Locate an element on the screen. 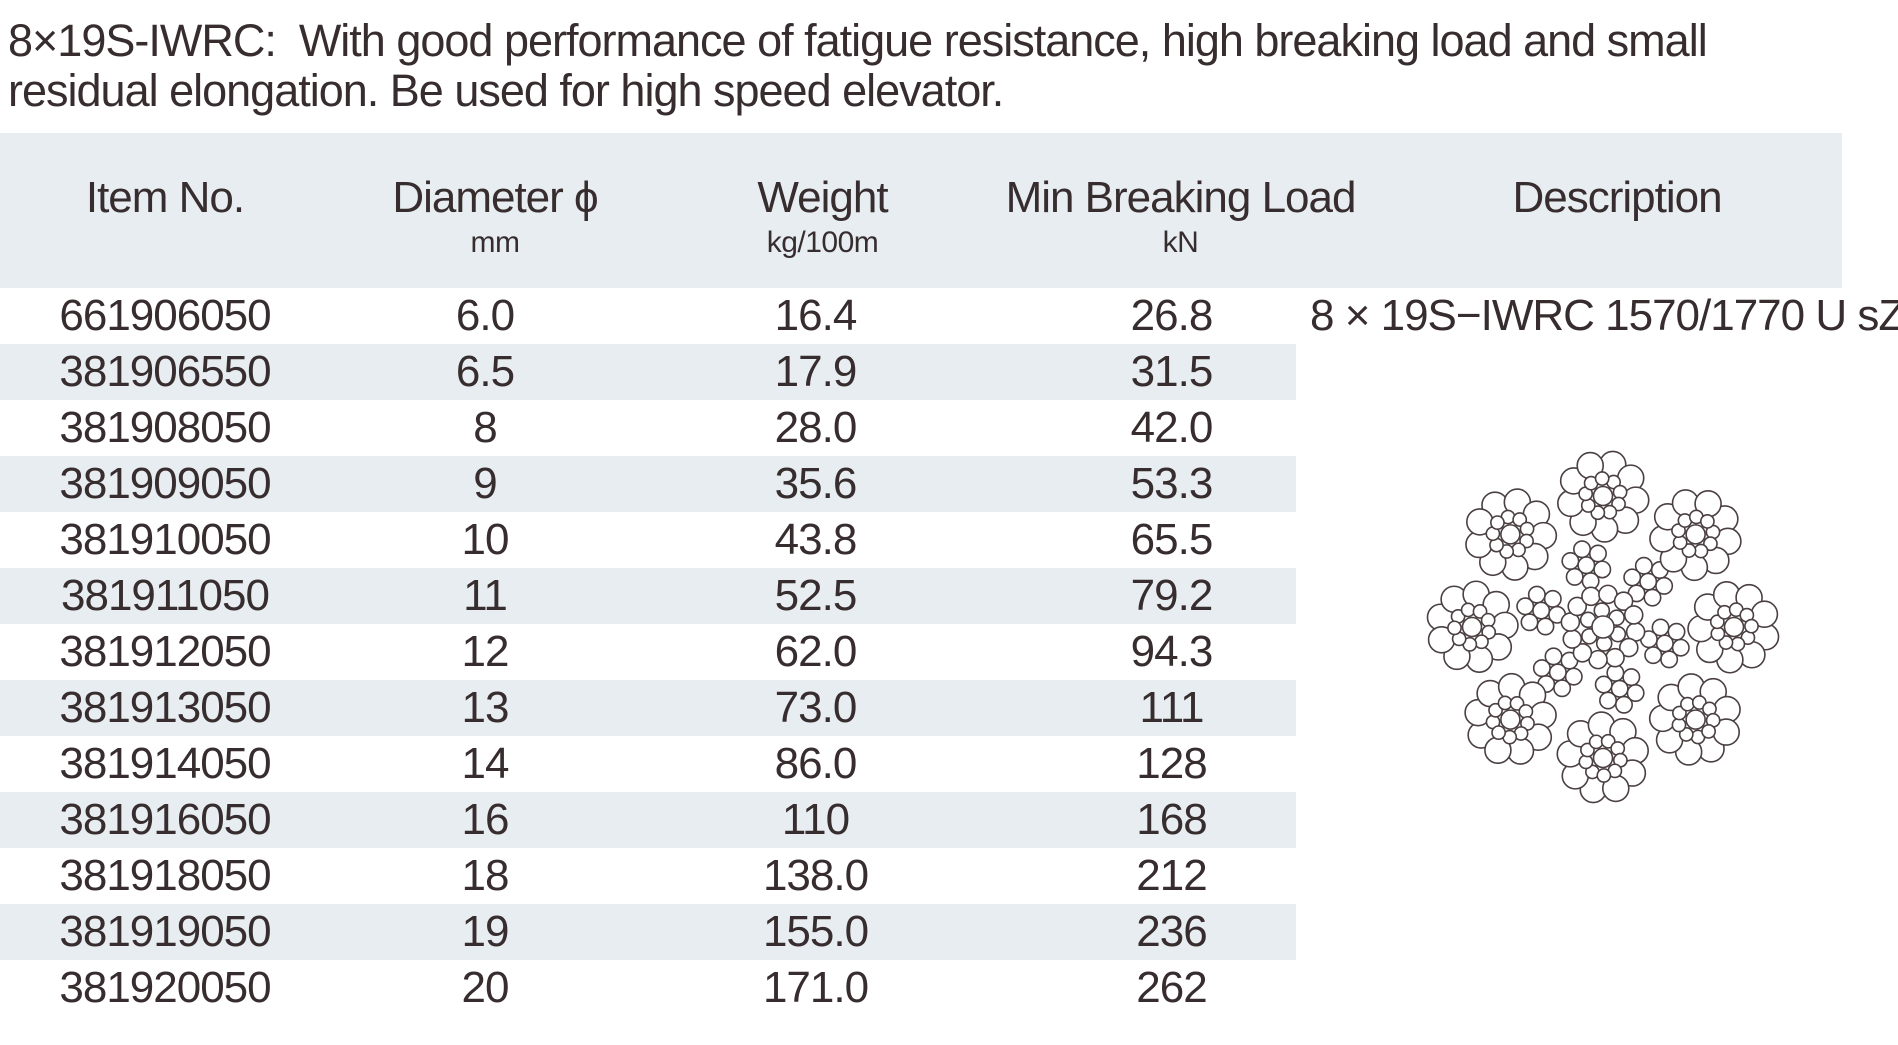 This screenshot has height=1045, width=1898. column-header-description: Description is located at coordinates (1569, 210).